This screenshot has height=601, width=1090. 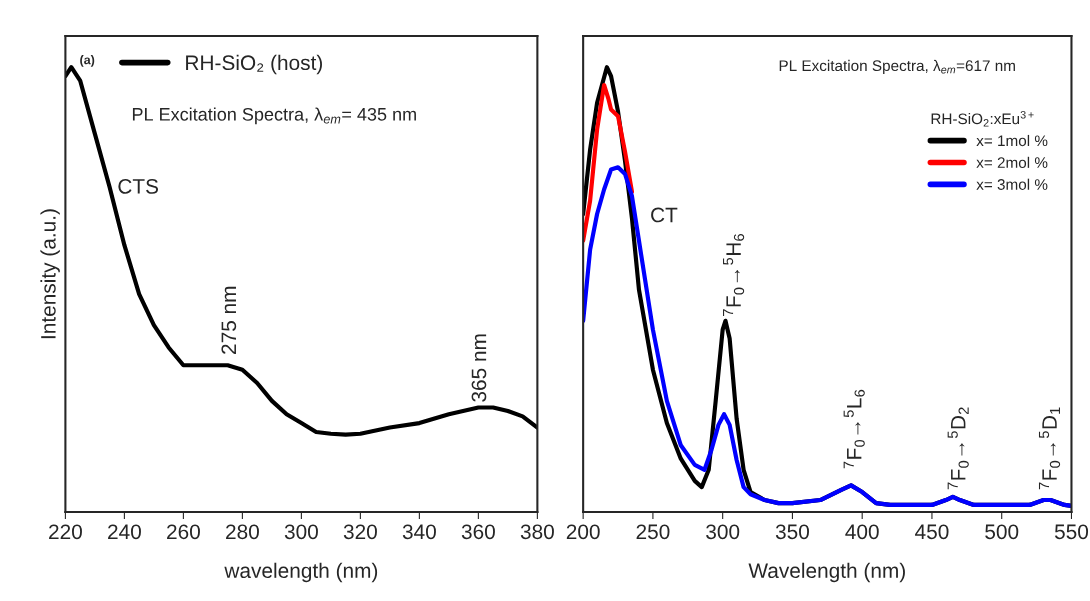 I want to click on legend-label: RH-SiO₂ (host), so click(x=254, y=64).